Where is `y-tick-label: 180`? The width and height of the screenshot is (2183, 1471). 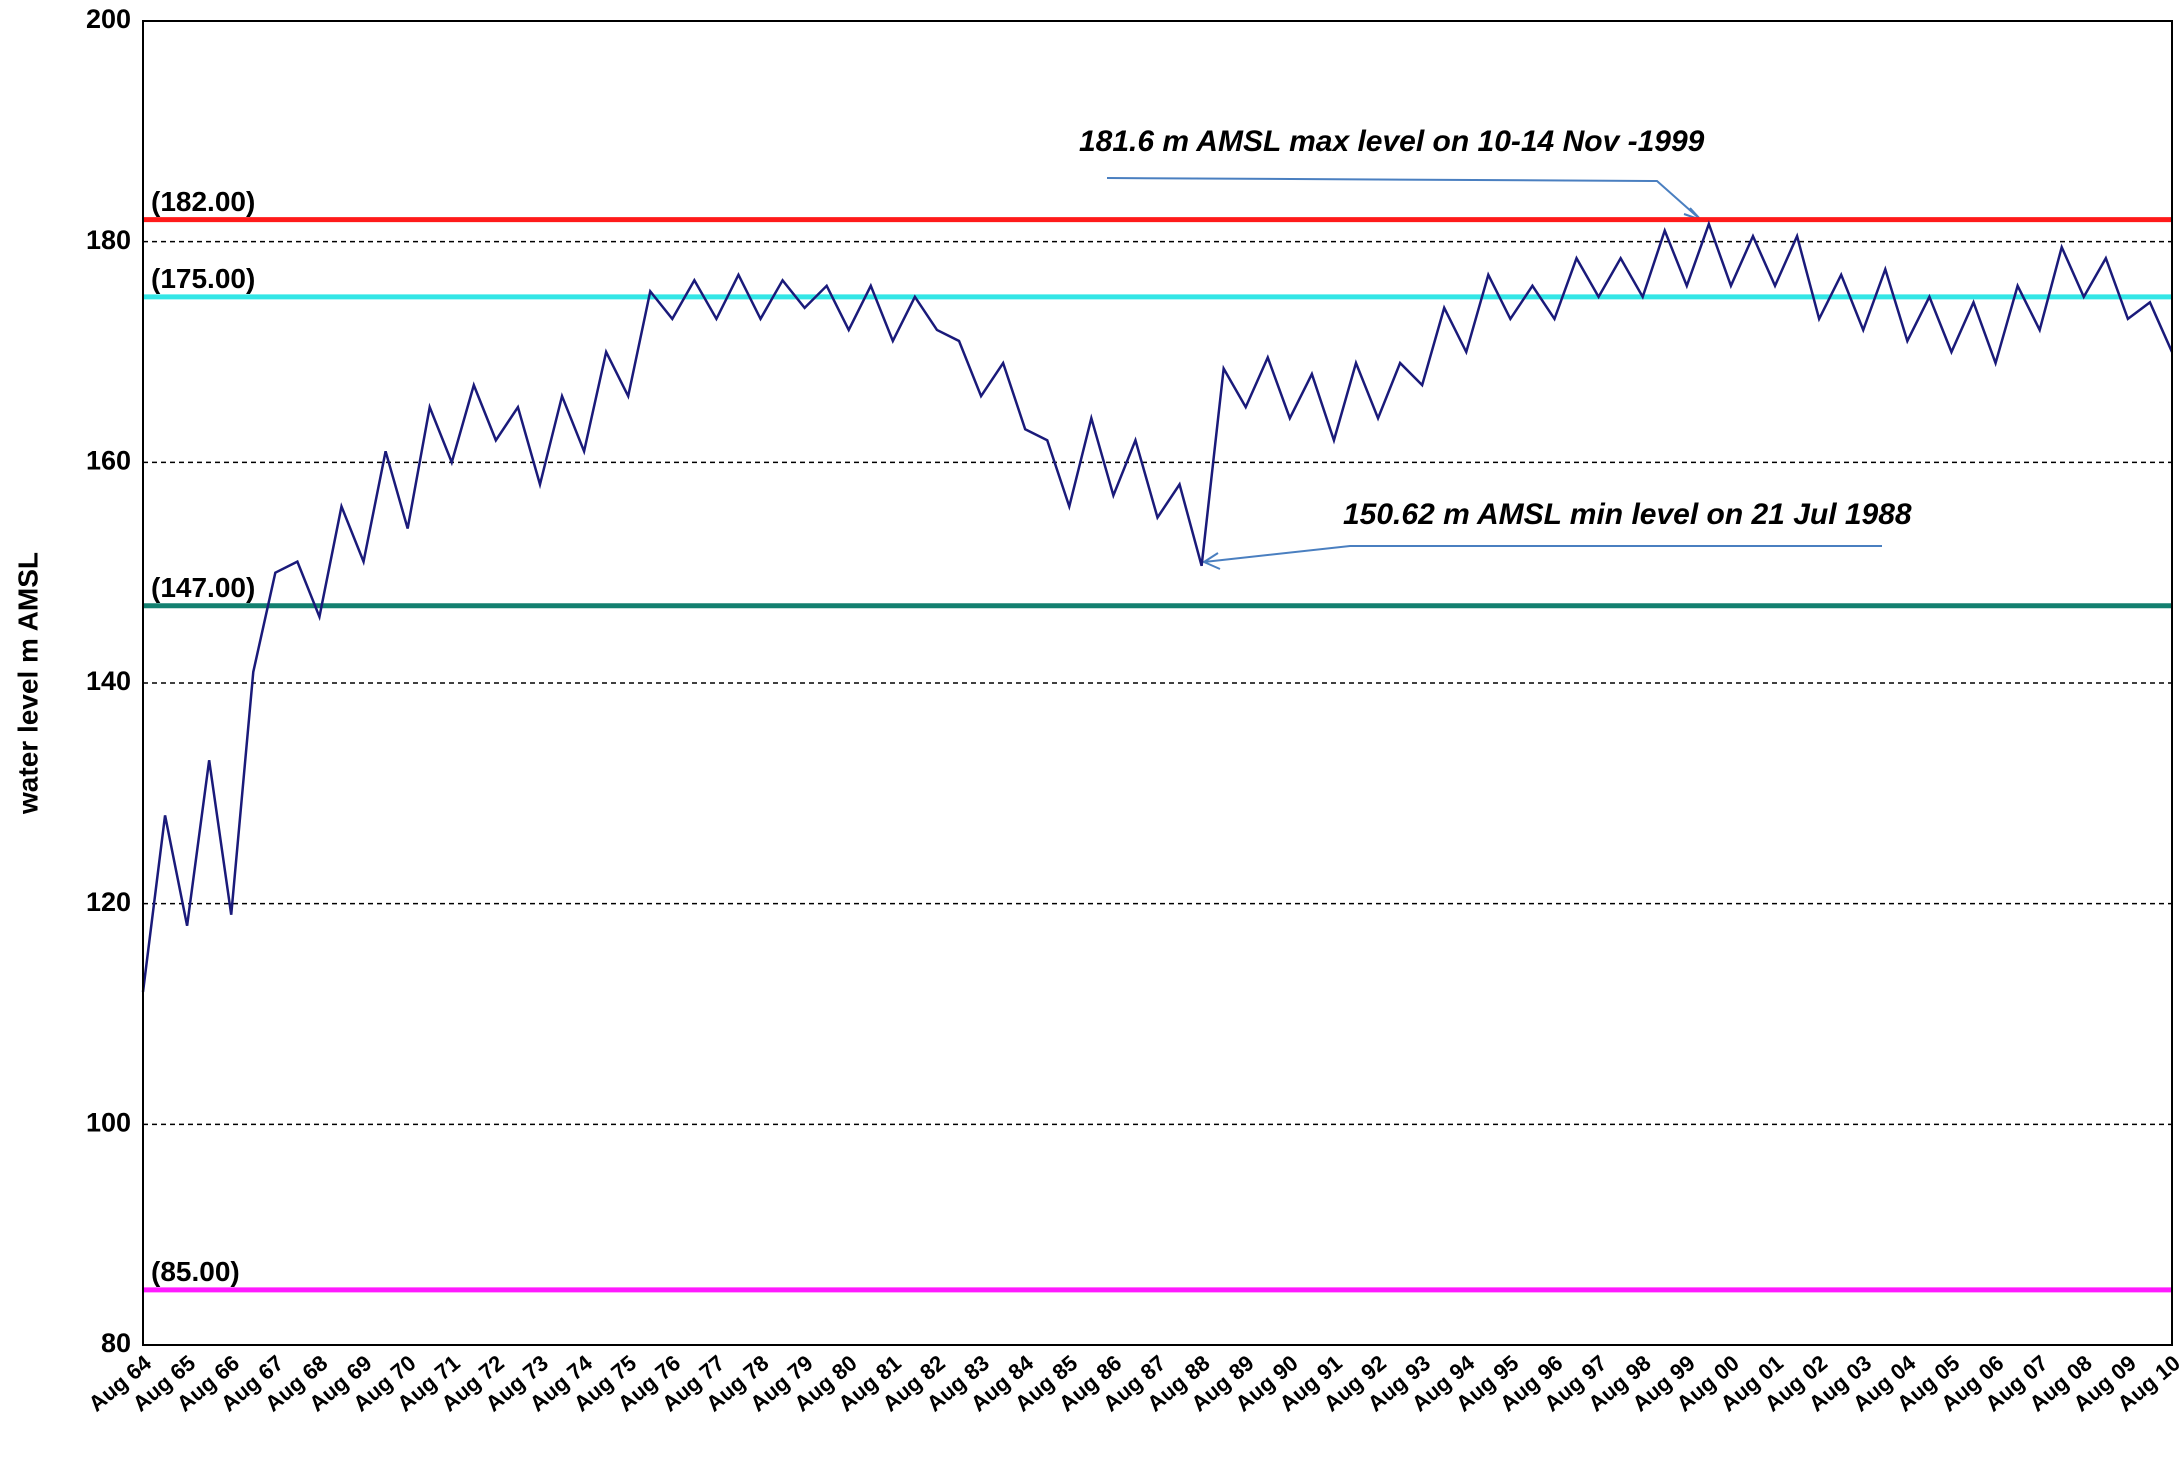
y-tick-label: 180 is located at coordinates (108, 240).